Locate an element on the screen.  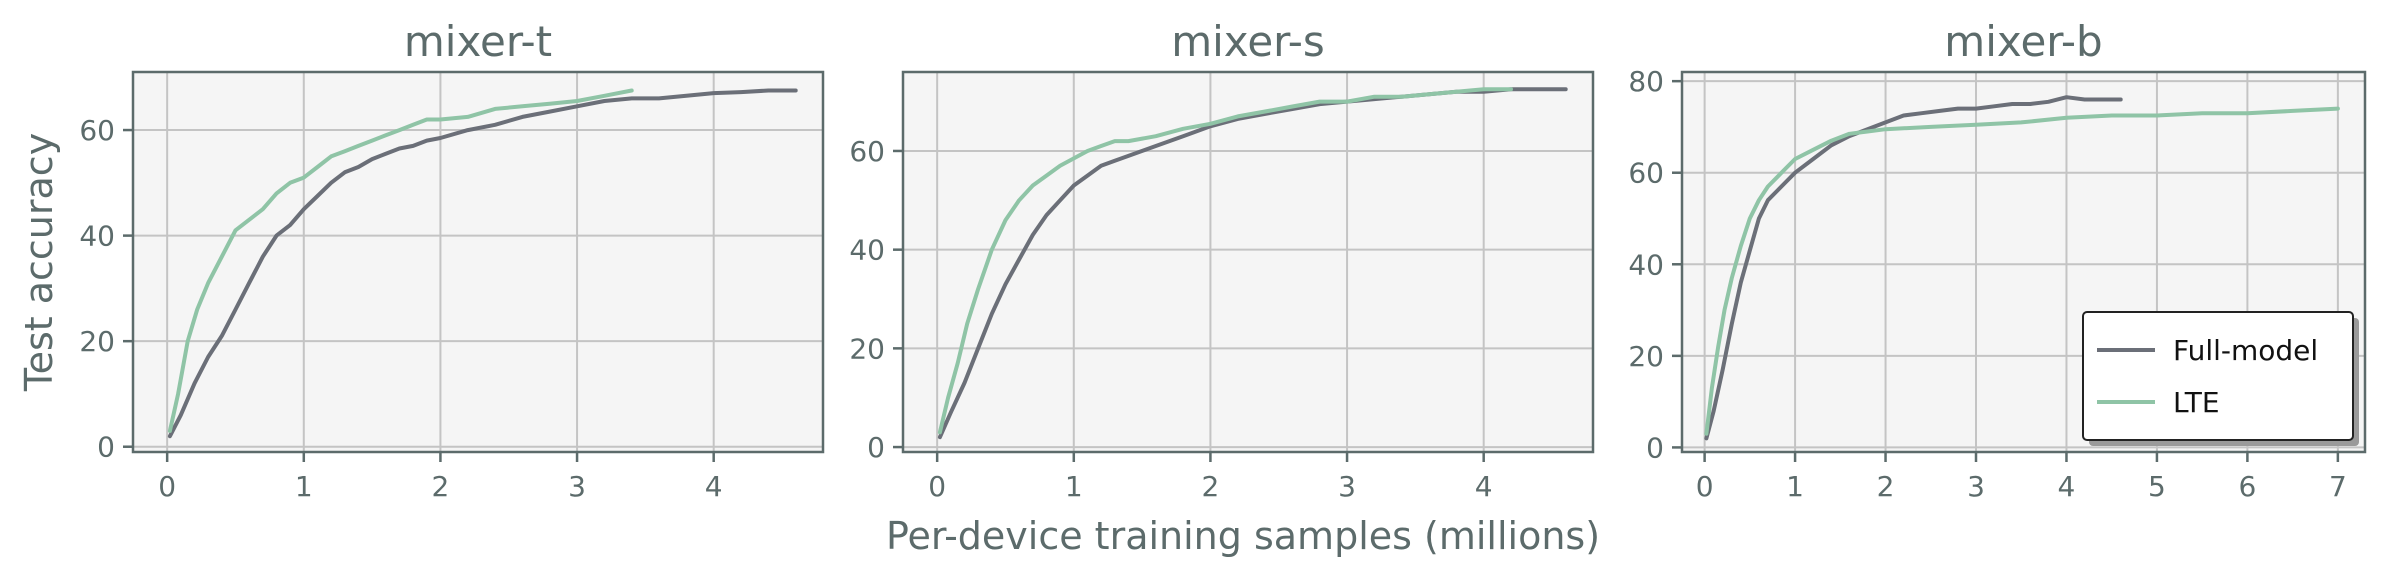
legend-box is located at coordinates (2218, 376).